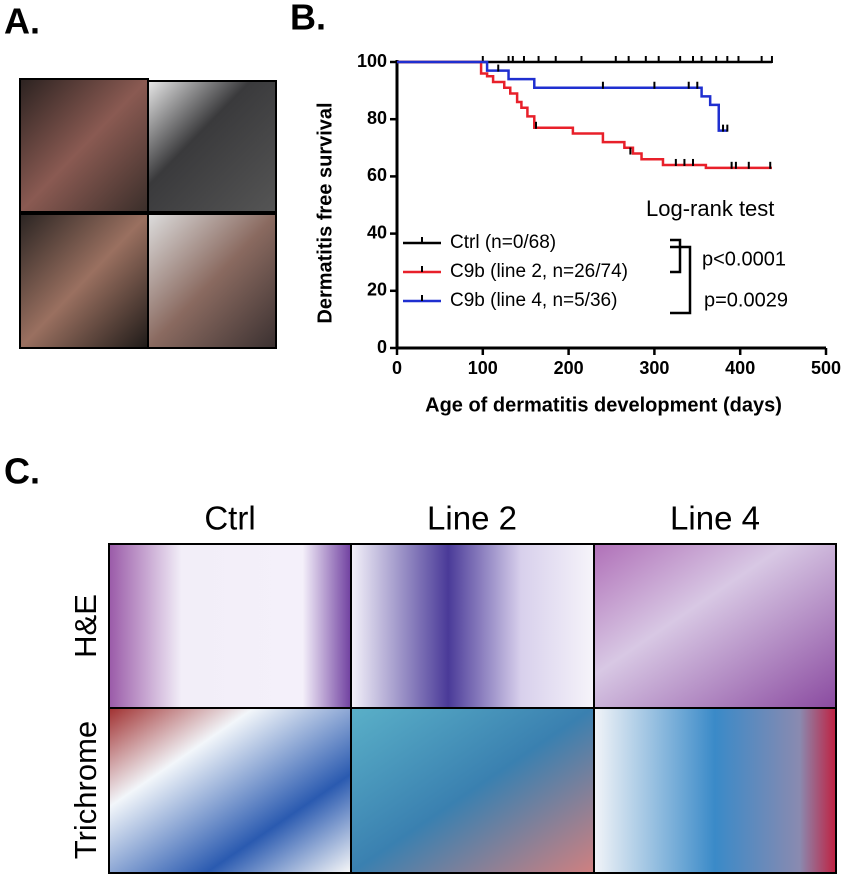  What do you see at coordinates (710, 208) in the screenshot?
I see `annotation: Log-rank test` at bounding box center [710, 208].